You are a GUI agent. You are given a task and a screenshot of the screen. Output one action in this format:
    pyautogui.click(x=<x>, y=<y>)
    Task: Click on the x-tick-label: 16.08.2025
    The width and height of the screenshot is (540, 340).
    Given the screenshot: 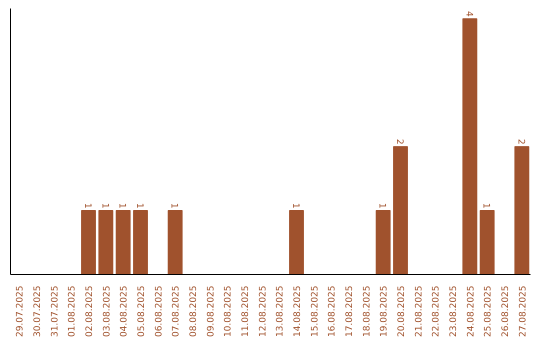 What is the action you would take?
    pyautogui.click(x=333, y=312)
    